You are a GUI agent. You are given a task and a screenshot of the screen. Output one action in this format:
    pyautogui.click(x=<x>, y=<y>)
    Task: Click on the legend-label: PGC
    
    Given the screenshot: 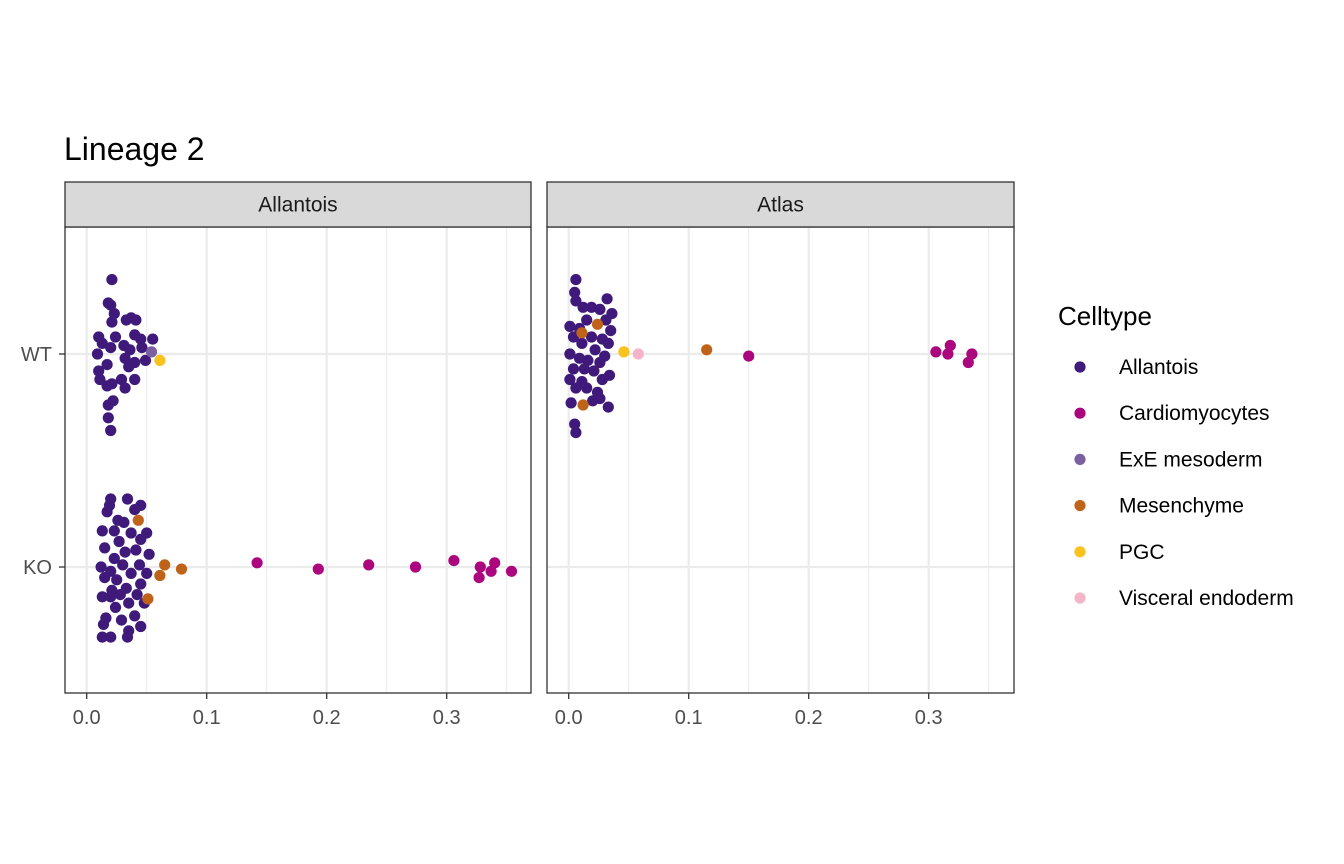 What is the action you would take?
    pyautogui.click(x=1142, y=552)
    